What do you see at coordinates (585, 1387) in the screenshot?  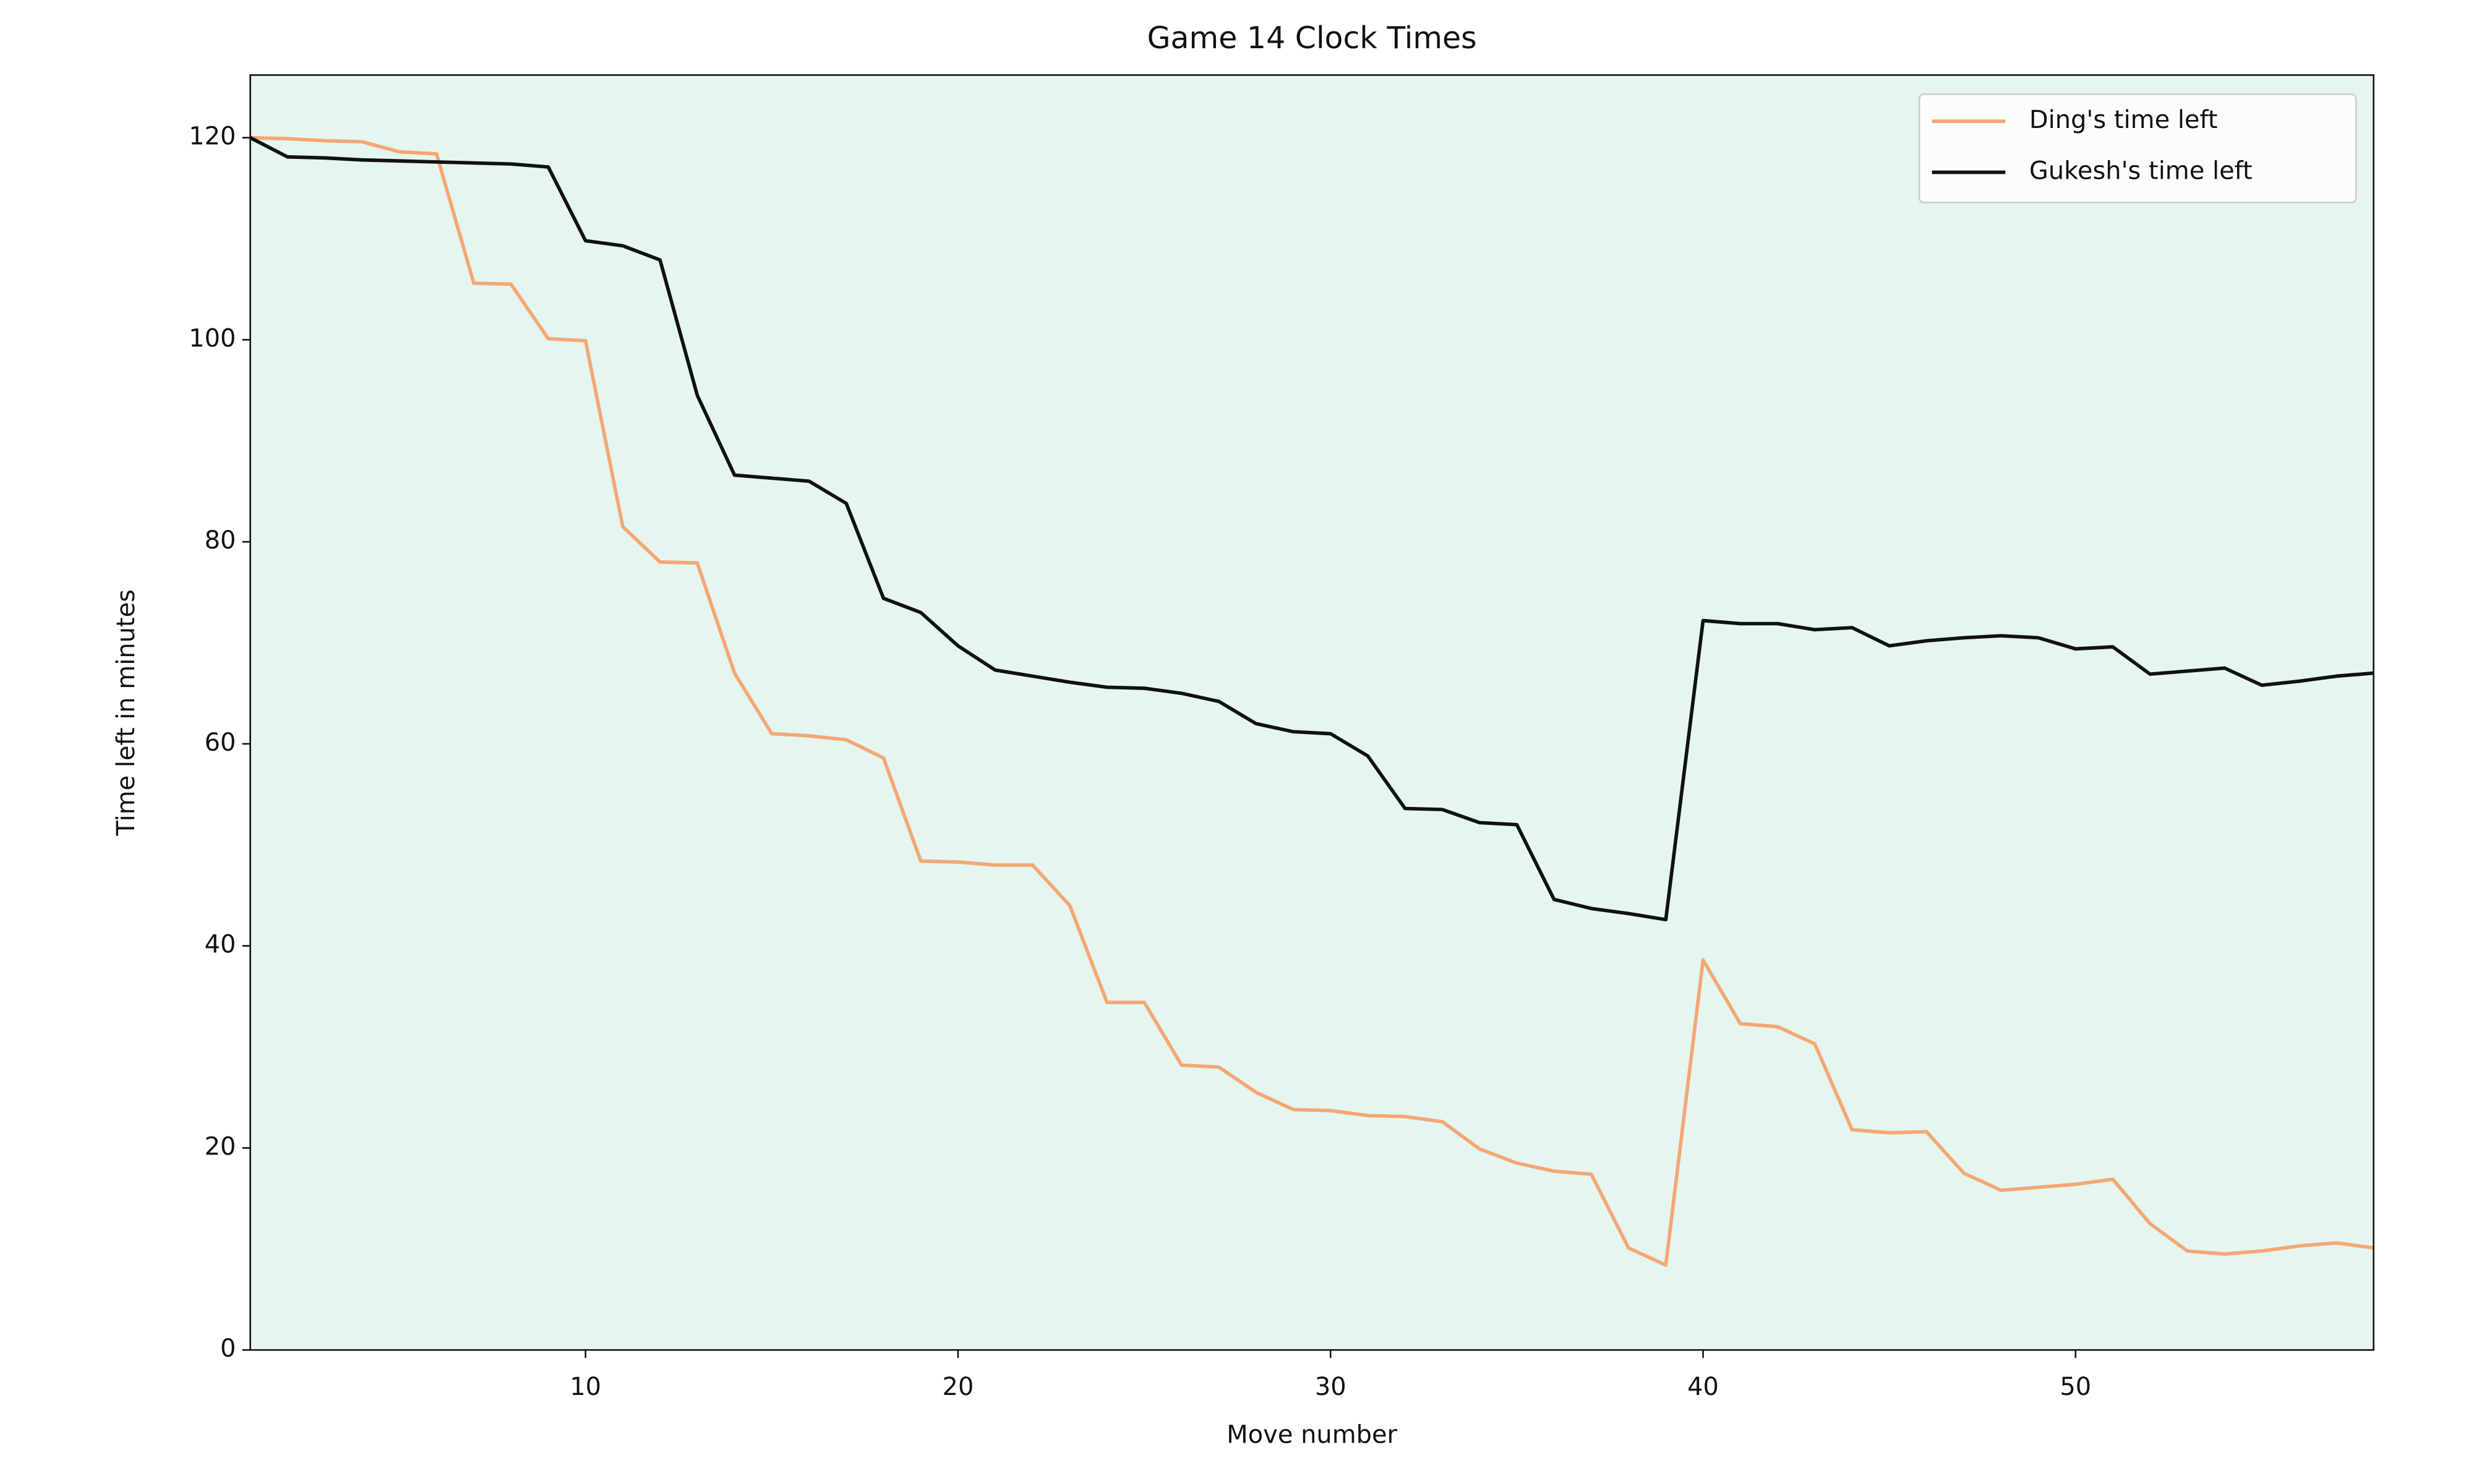 I see `x-tick-label: 10` at bounding box center [585, 1387].